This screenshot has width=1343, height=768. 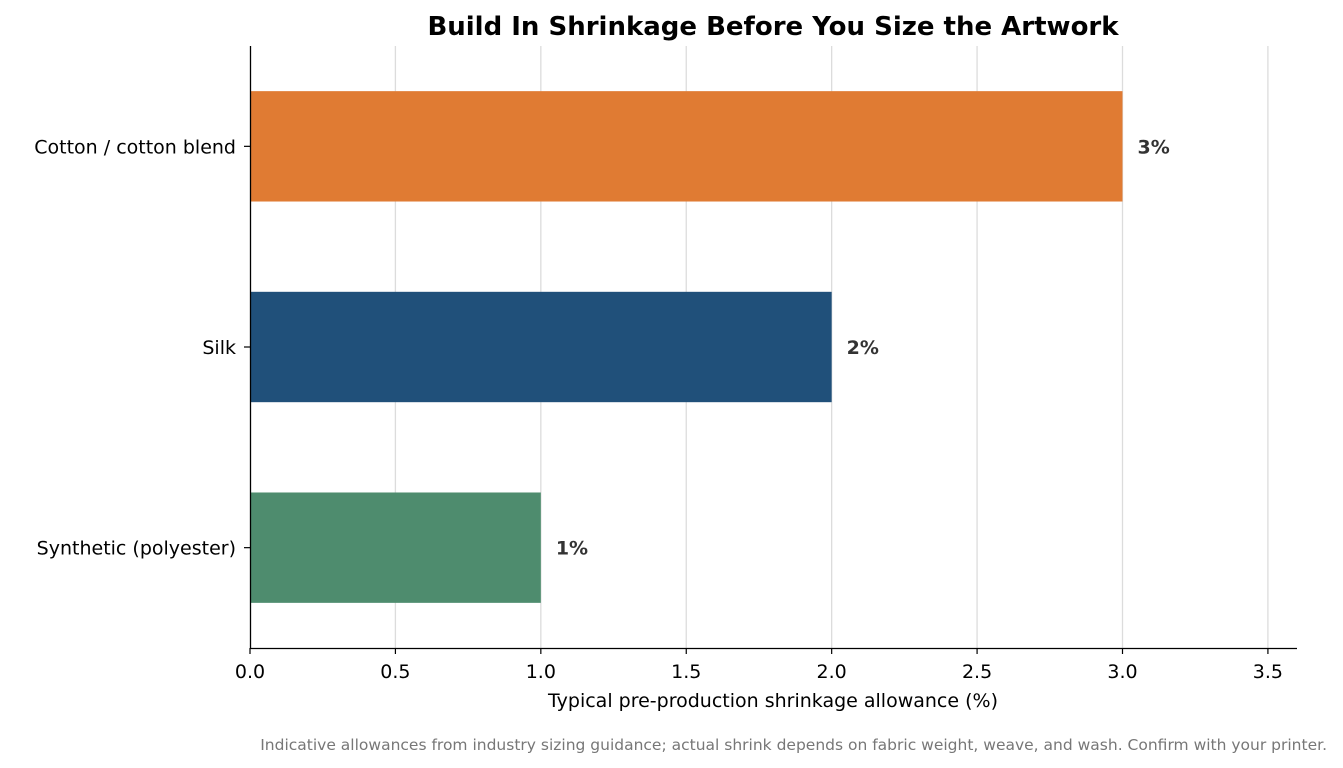 What do you see at coordinates (395, 672) in the screenshot?
I see `x-tick-label: 0.5` at bounding box center [395, 672].